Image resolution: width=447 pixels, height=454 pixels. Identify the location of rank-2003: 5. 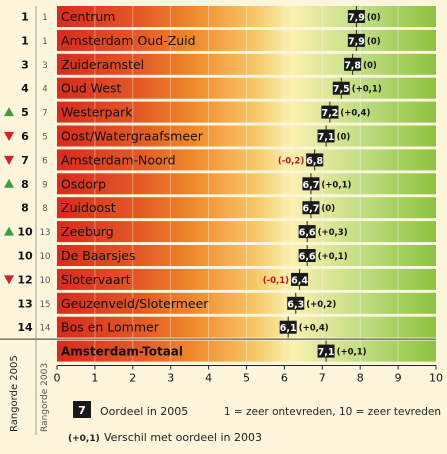
(44, 138).